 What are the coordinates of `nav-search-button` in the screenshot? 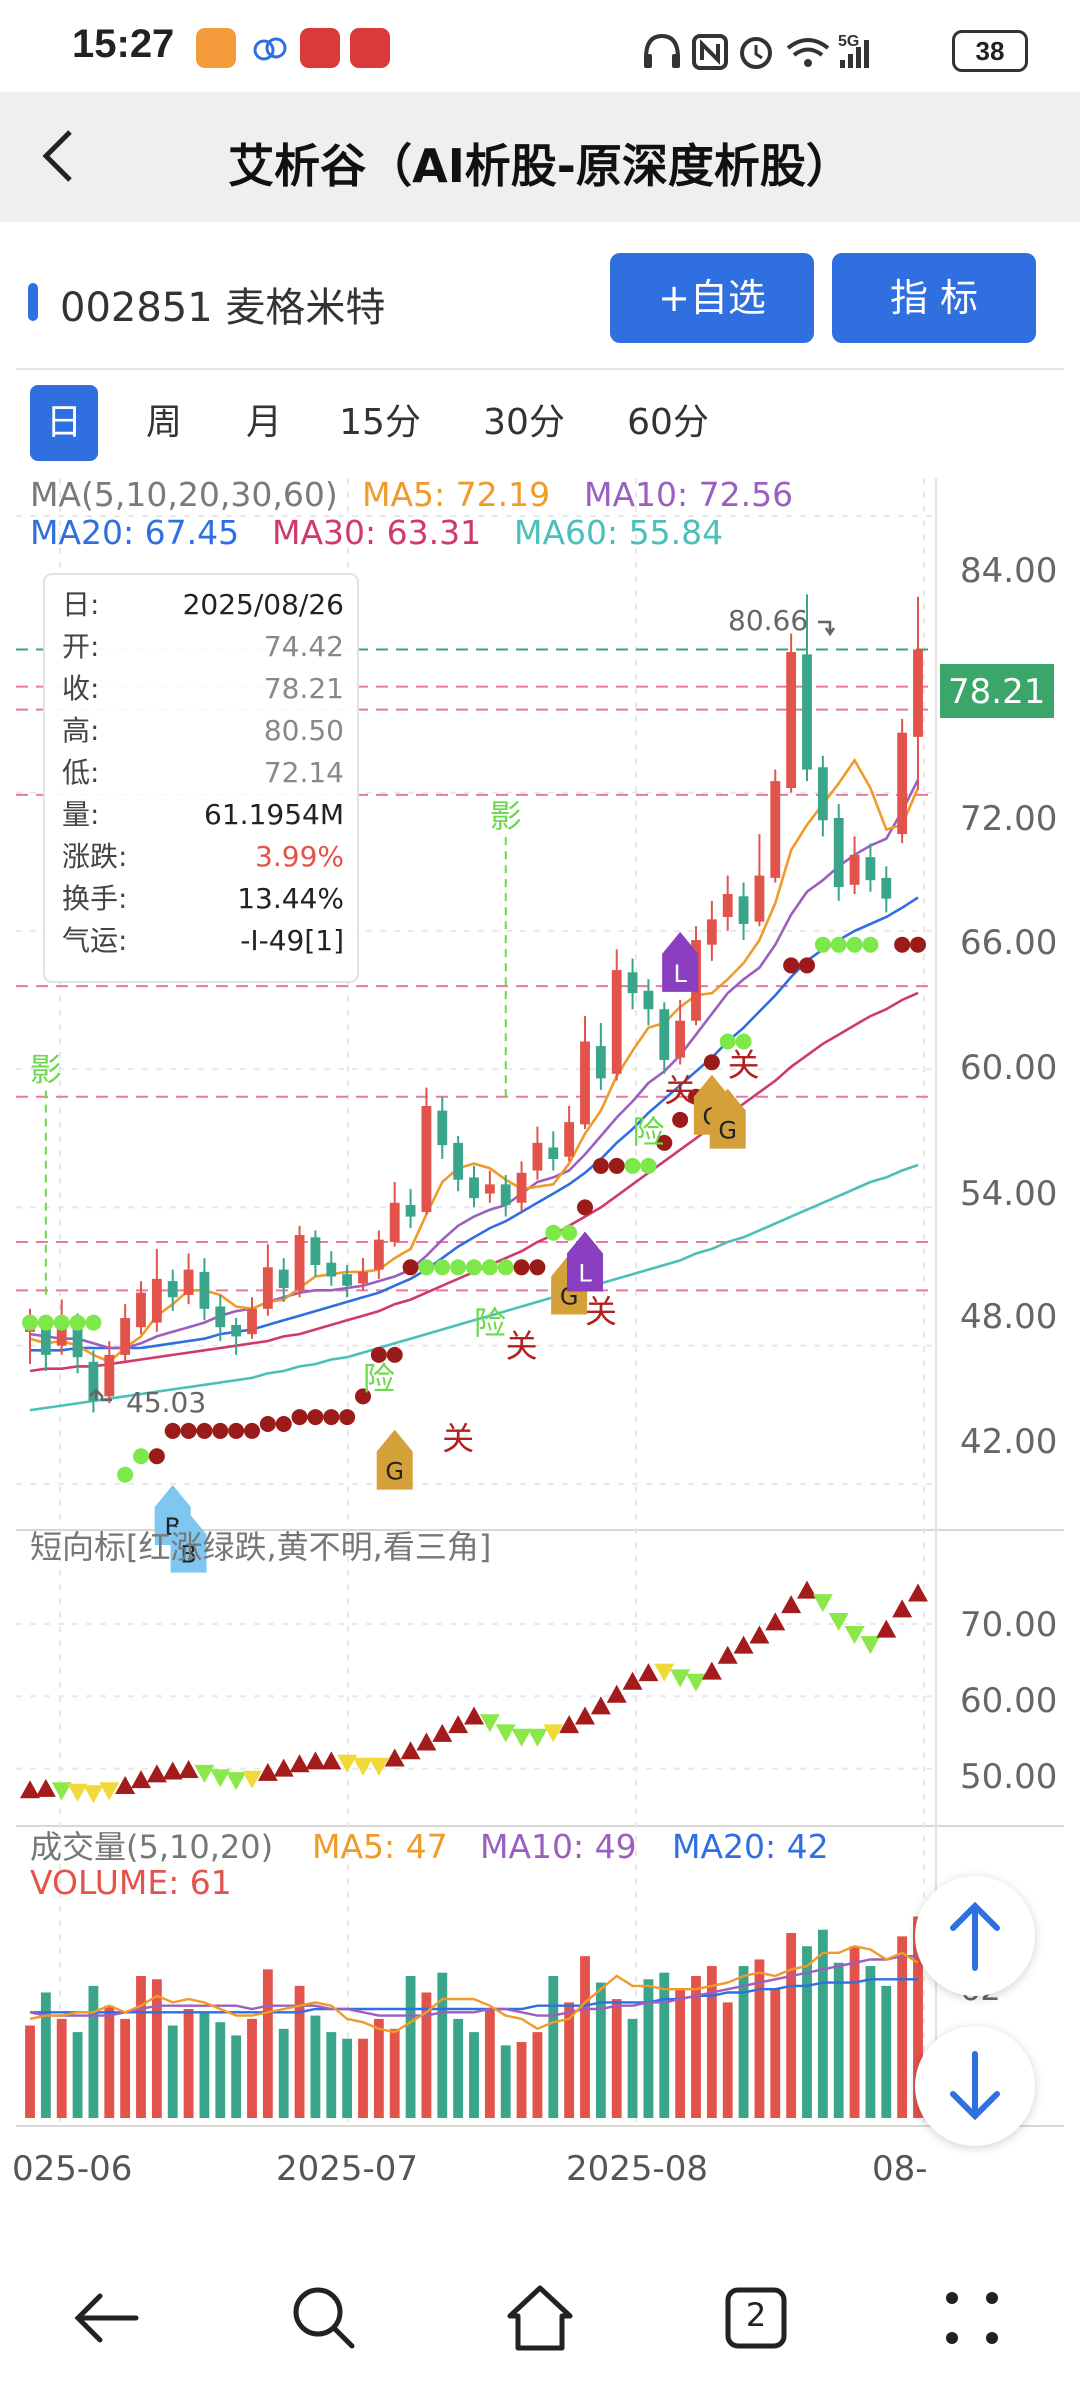 It's located at (324, 2318).